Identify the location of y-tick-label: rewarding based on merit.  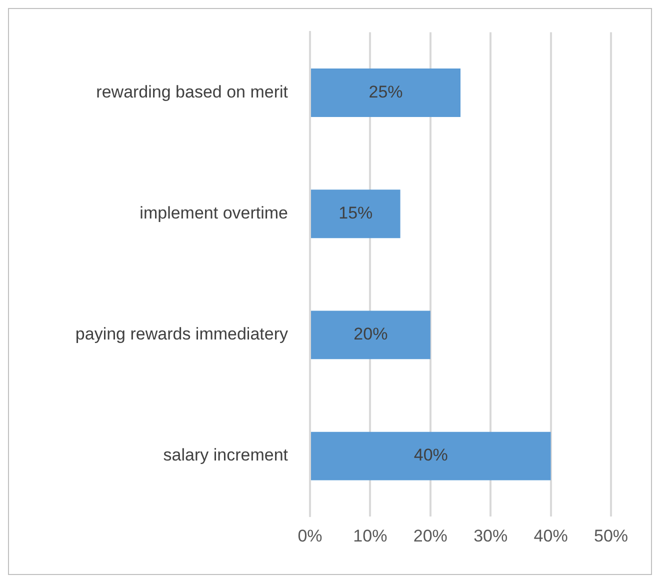
(192, 92).